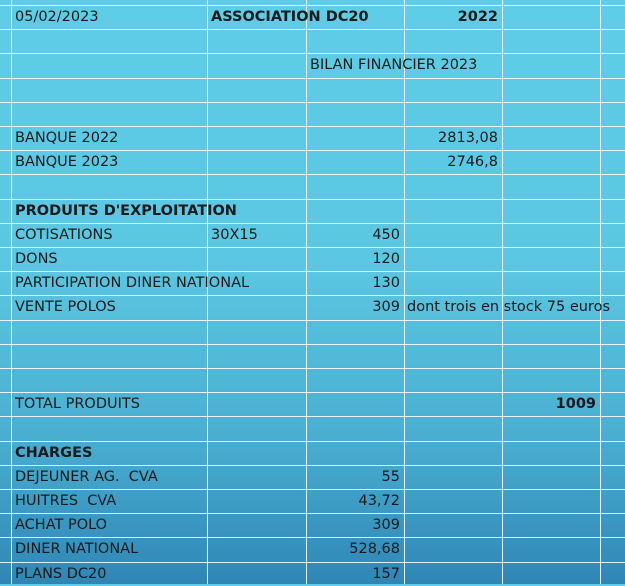 This screenshot has height=586, width=625. Describe the element at coordinates (54, 453) in the screenshot. I see `charges-title-cell: CHARGES` at that location.